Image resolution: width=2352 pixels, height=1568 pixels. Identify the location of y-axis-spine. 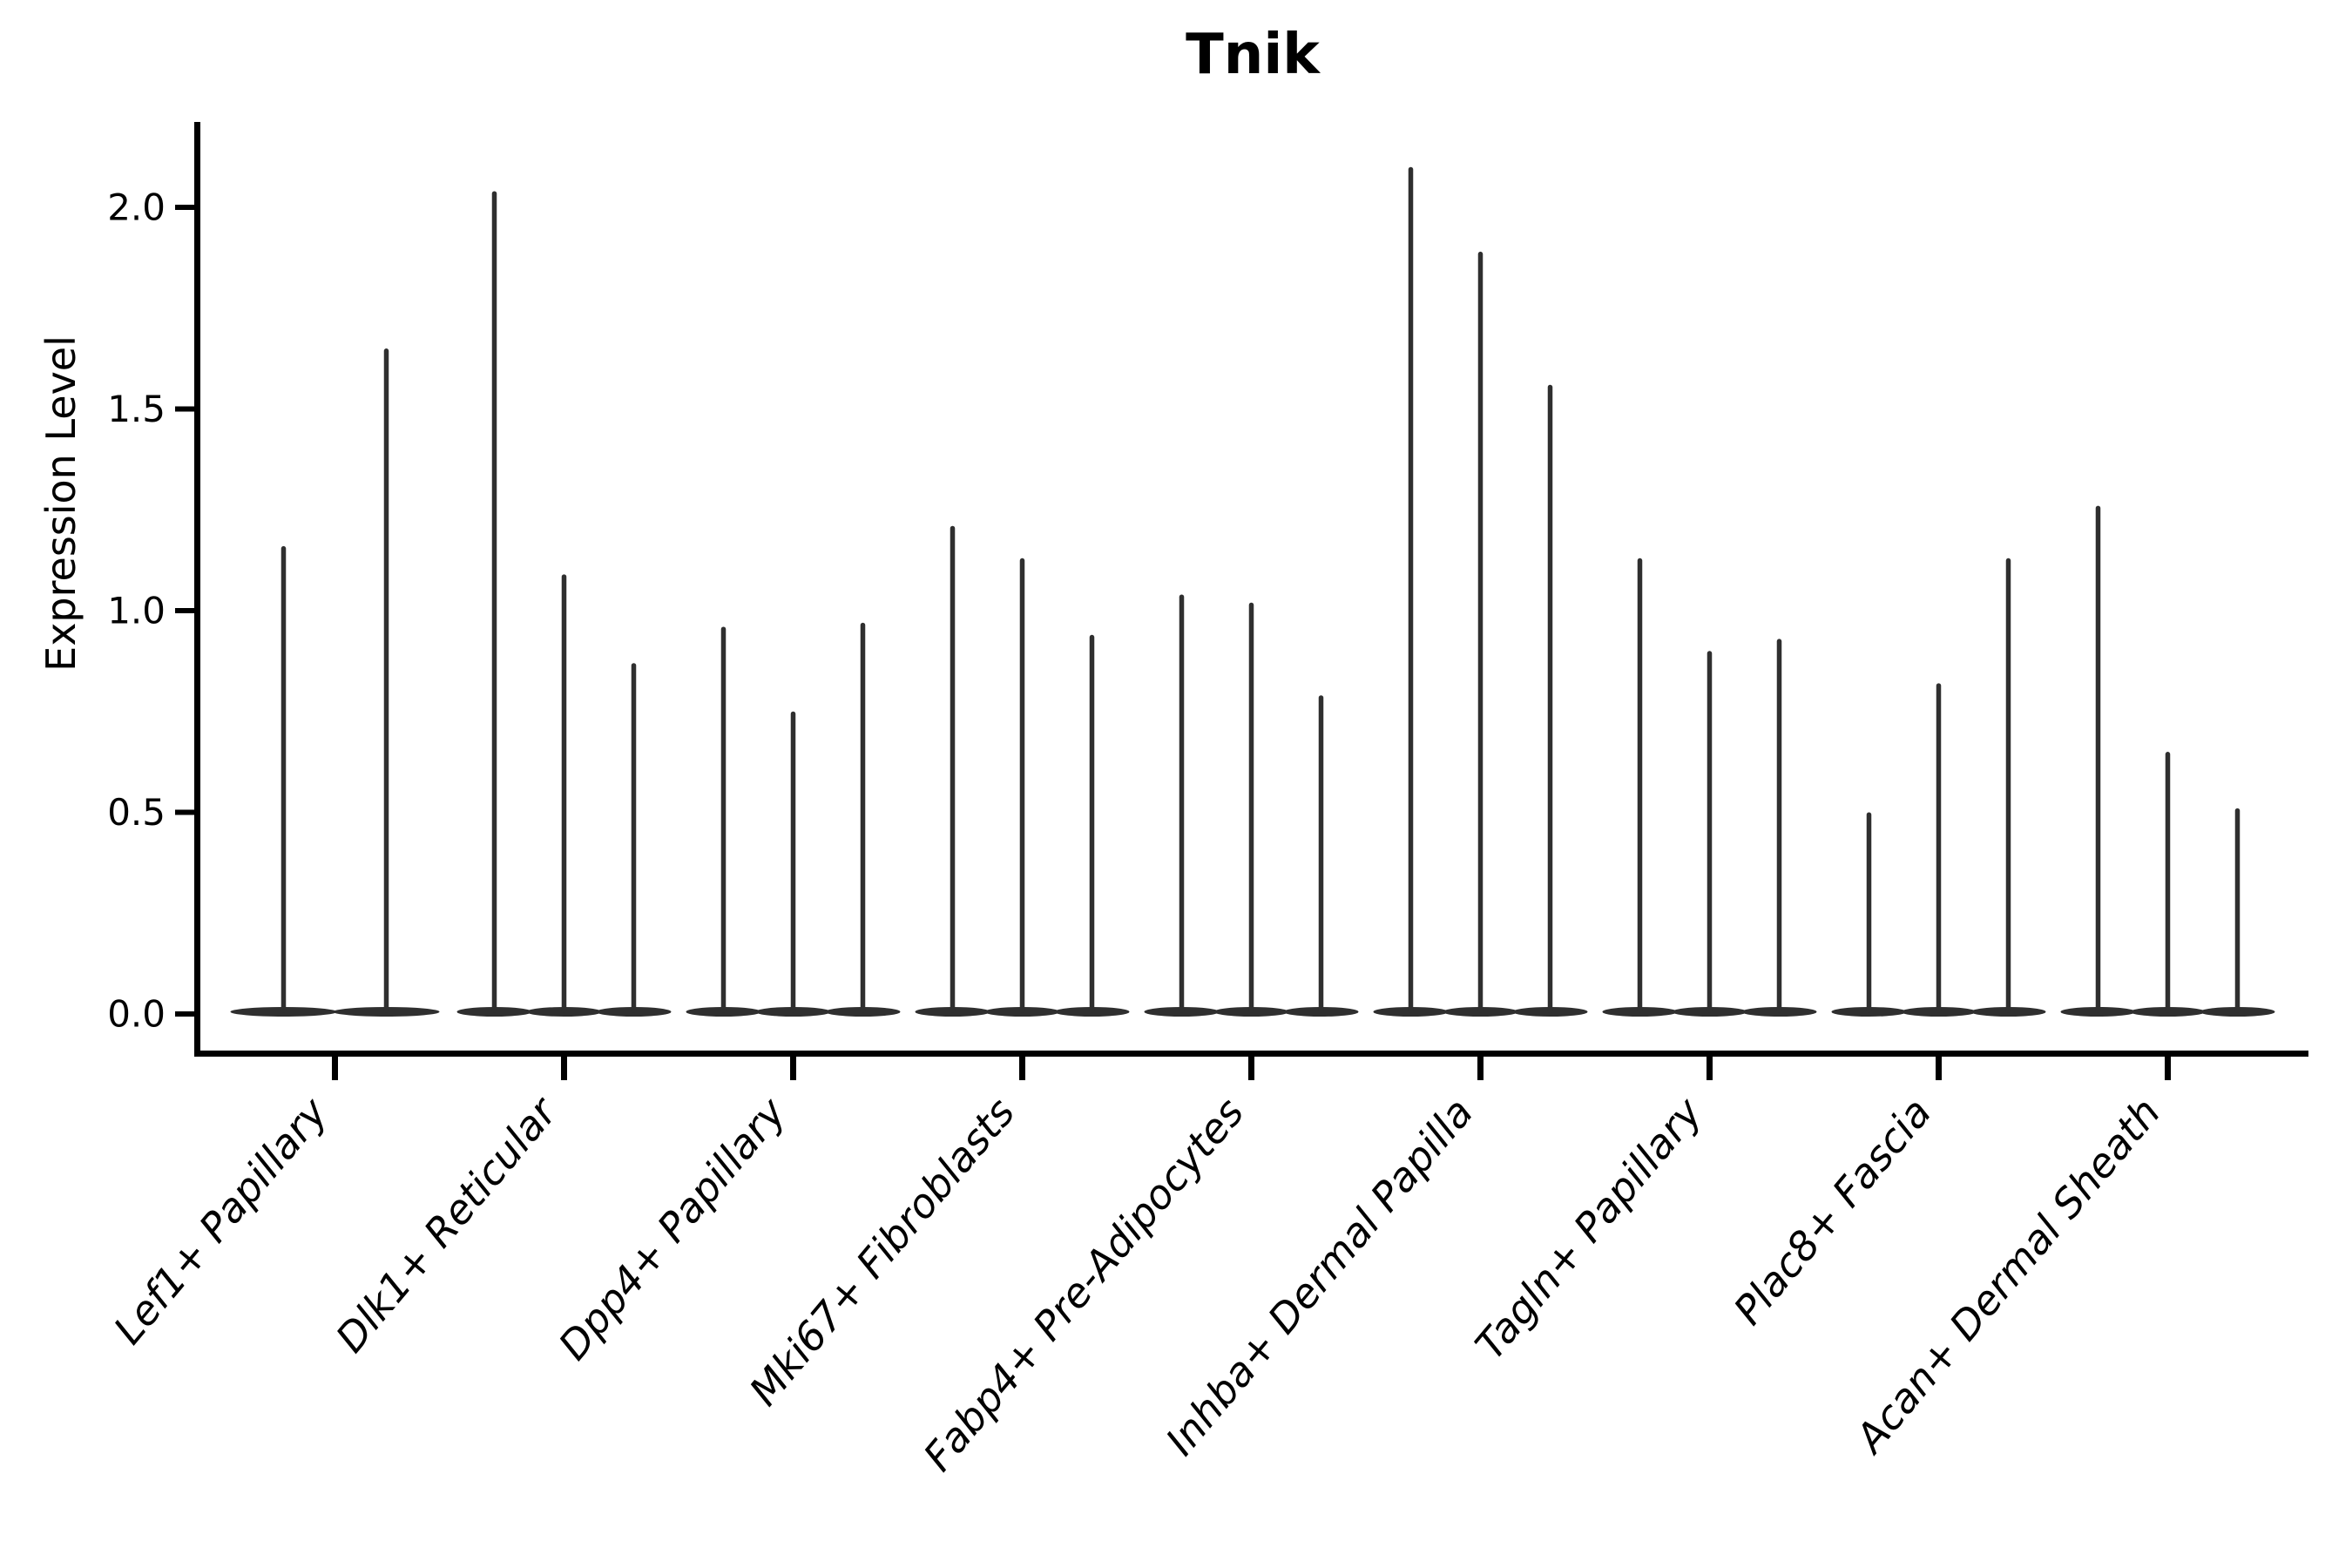
(197, 589).